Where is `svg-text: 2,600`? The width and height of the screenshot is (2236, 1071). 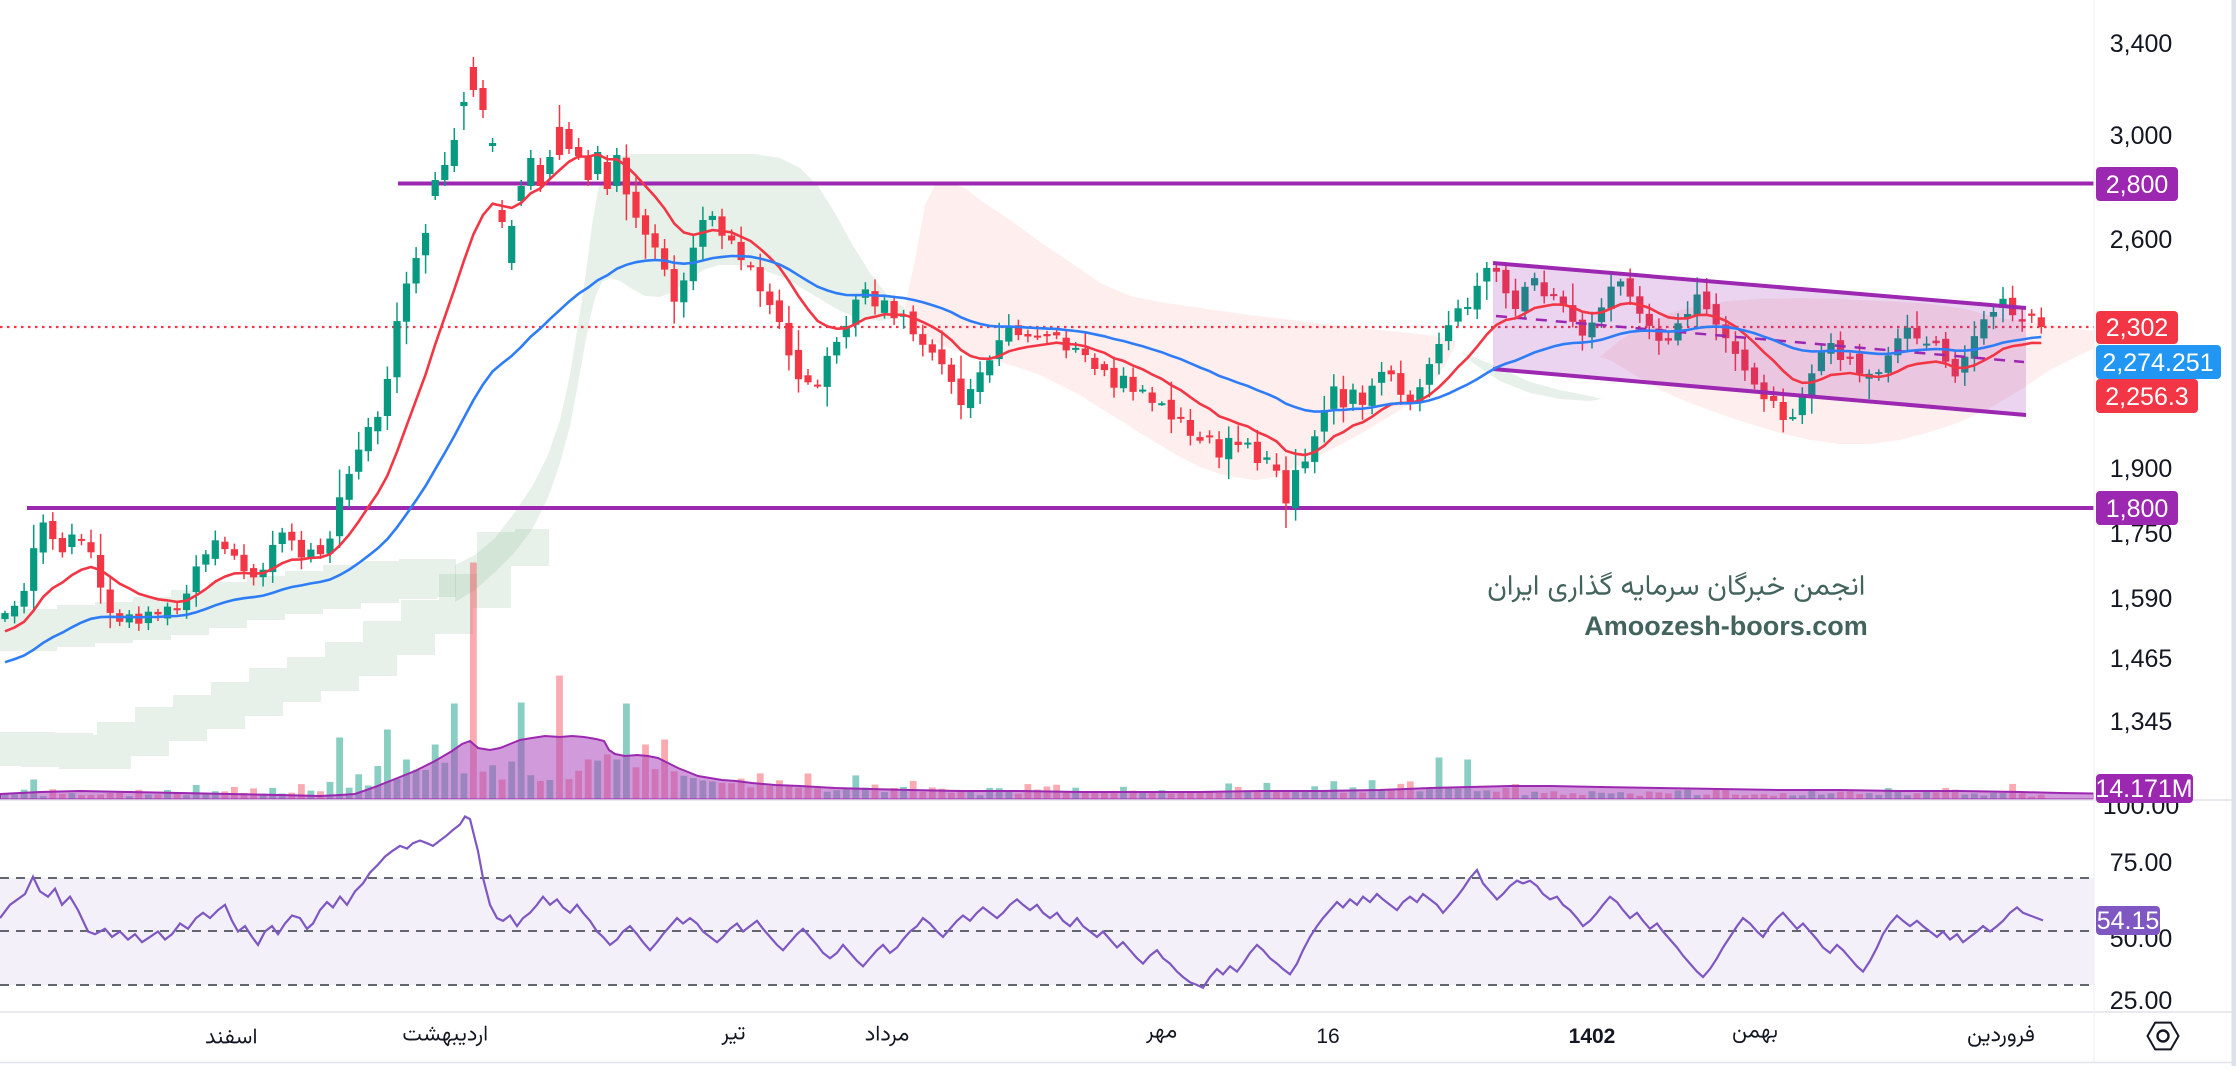
svg-text: 2,600 is located at coordinates (2141, 240).